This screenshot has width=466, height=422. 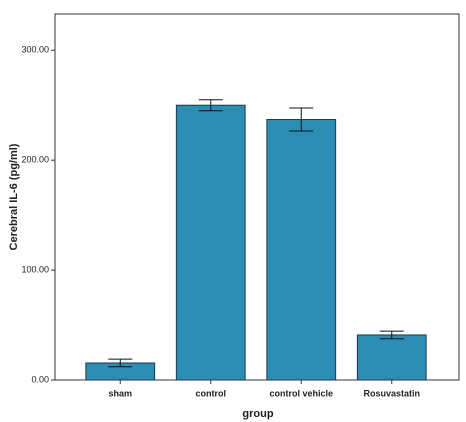 I want to click on x-axis-label: group, so click(x=257, y=414).